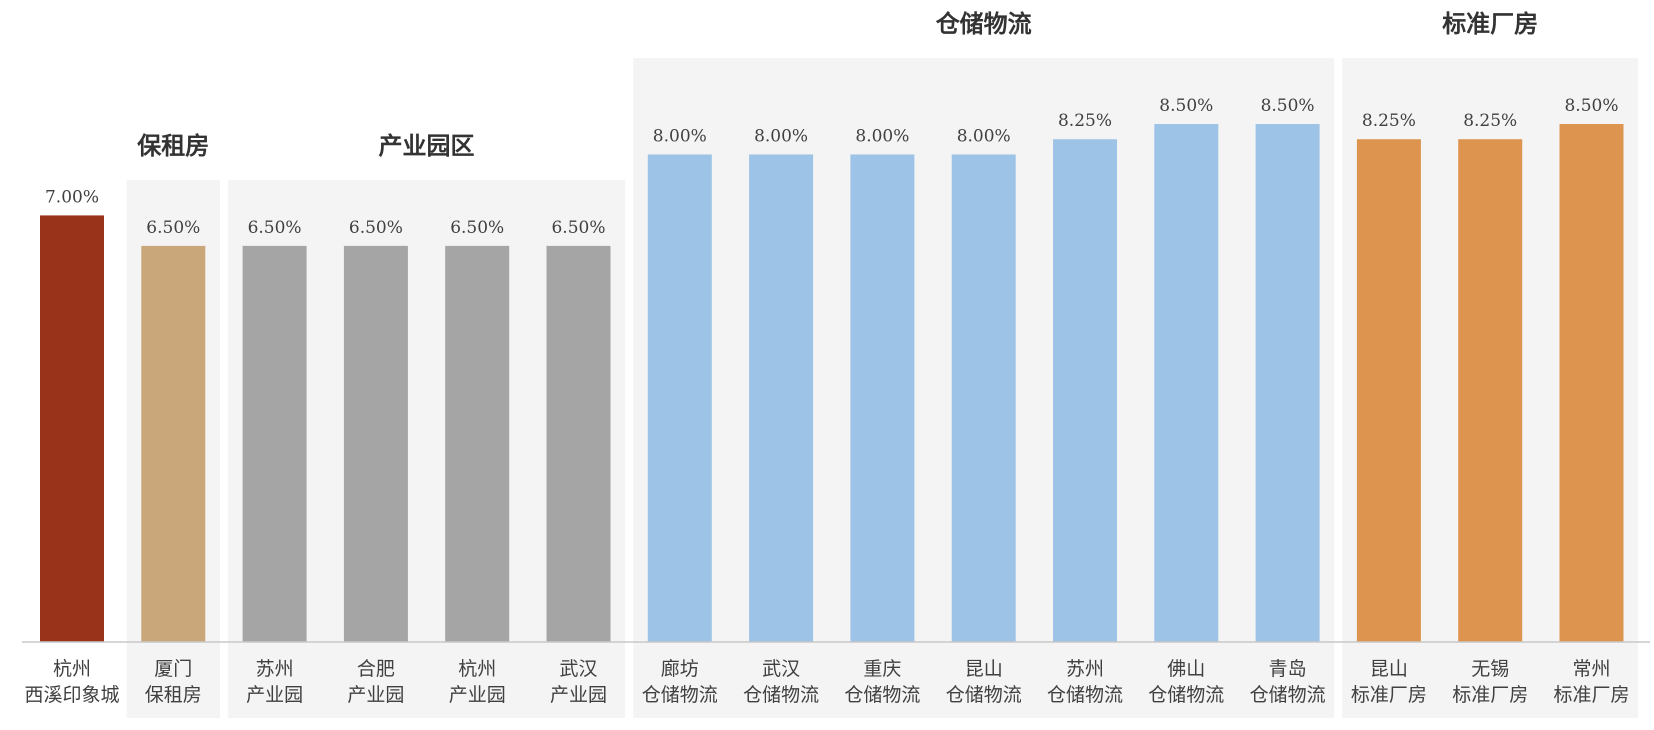  I want to click on value-label-1: 6.50%, so click(173, 228).